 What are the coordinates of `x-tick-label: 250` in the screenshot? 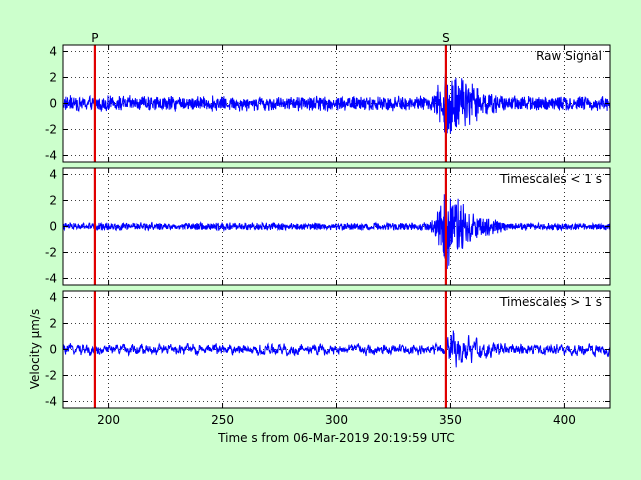 It's located at (222, 420).